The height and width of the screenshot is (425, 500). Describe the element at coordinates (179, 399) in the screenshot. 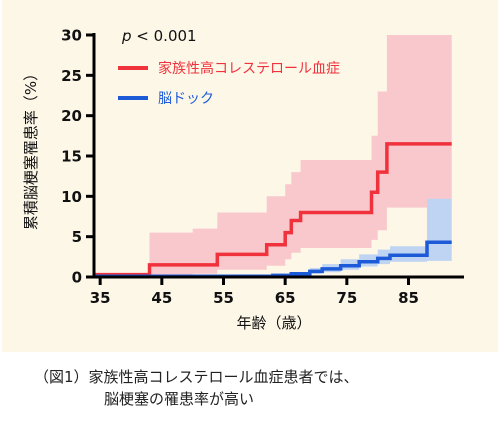

I see `caption-line-2: 脳梗塞の罹患率が高い` at that location.